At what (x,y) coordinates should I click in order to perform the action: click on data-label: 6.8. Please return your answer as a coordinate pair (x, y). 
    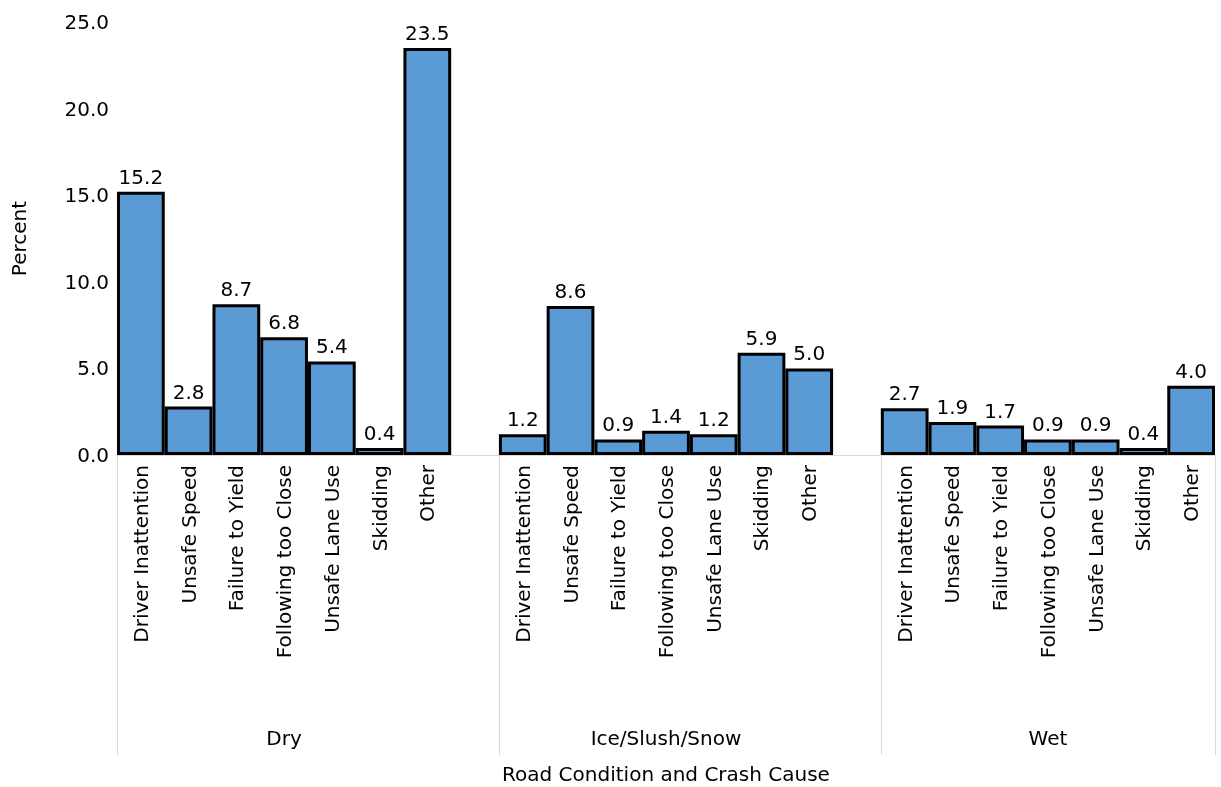
    Looking at the image, I should click on (284, 322).